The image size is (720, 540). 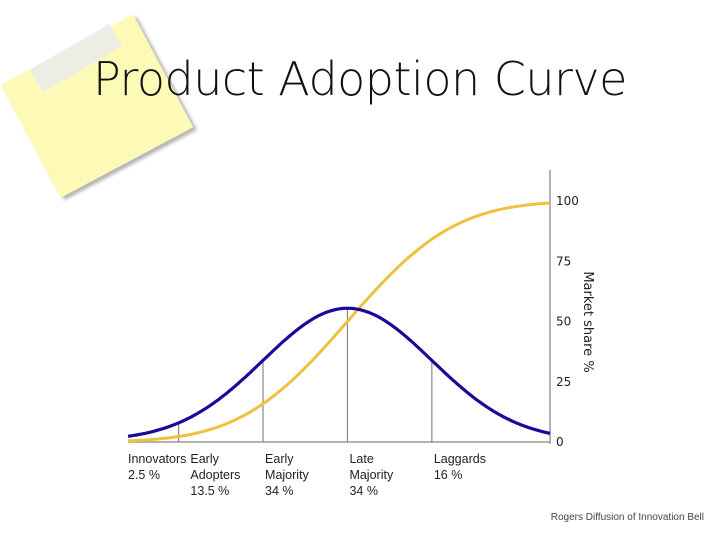 What do you see at coordinates (144, 475) in the screenshot?
I see `category-share-label: 2.5 %` at bounding box center [144, 475].